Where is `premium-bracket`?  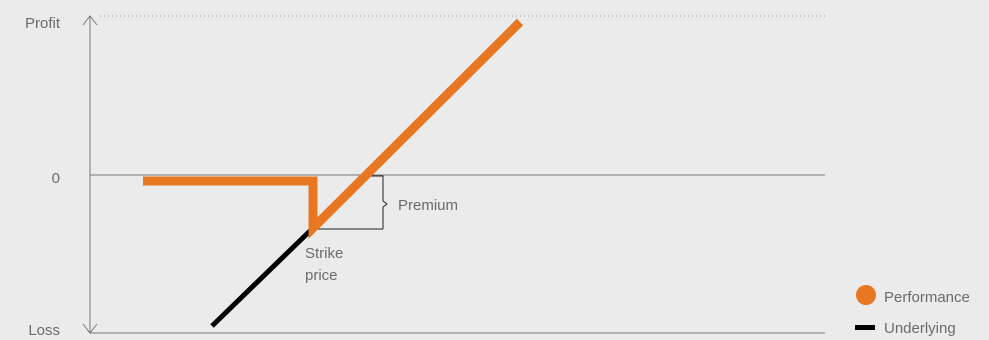 premium-bracket is located at coordinates (379, 202).